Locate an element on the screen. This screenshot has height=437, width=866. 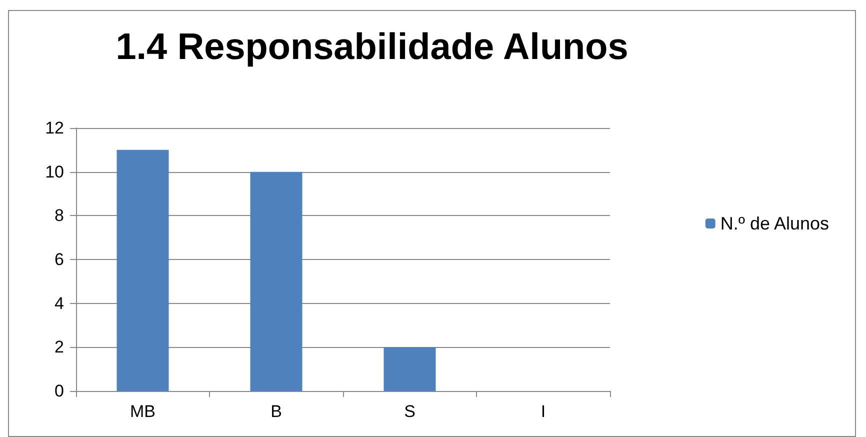
y-tick-label: 10 is located at coordinates (54, 172).